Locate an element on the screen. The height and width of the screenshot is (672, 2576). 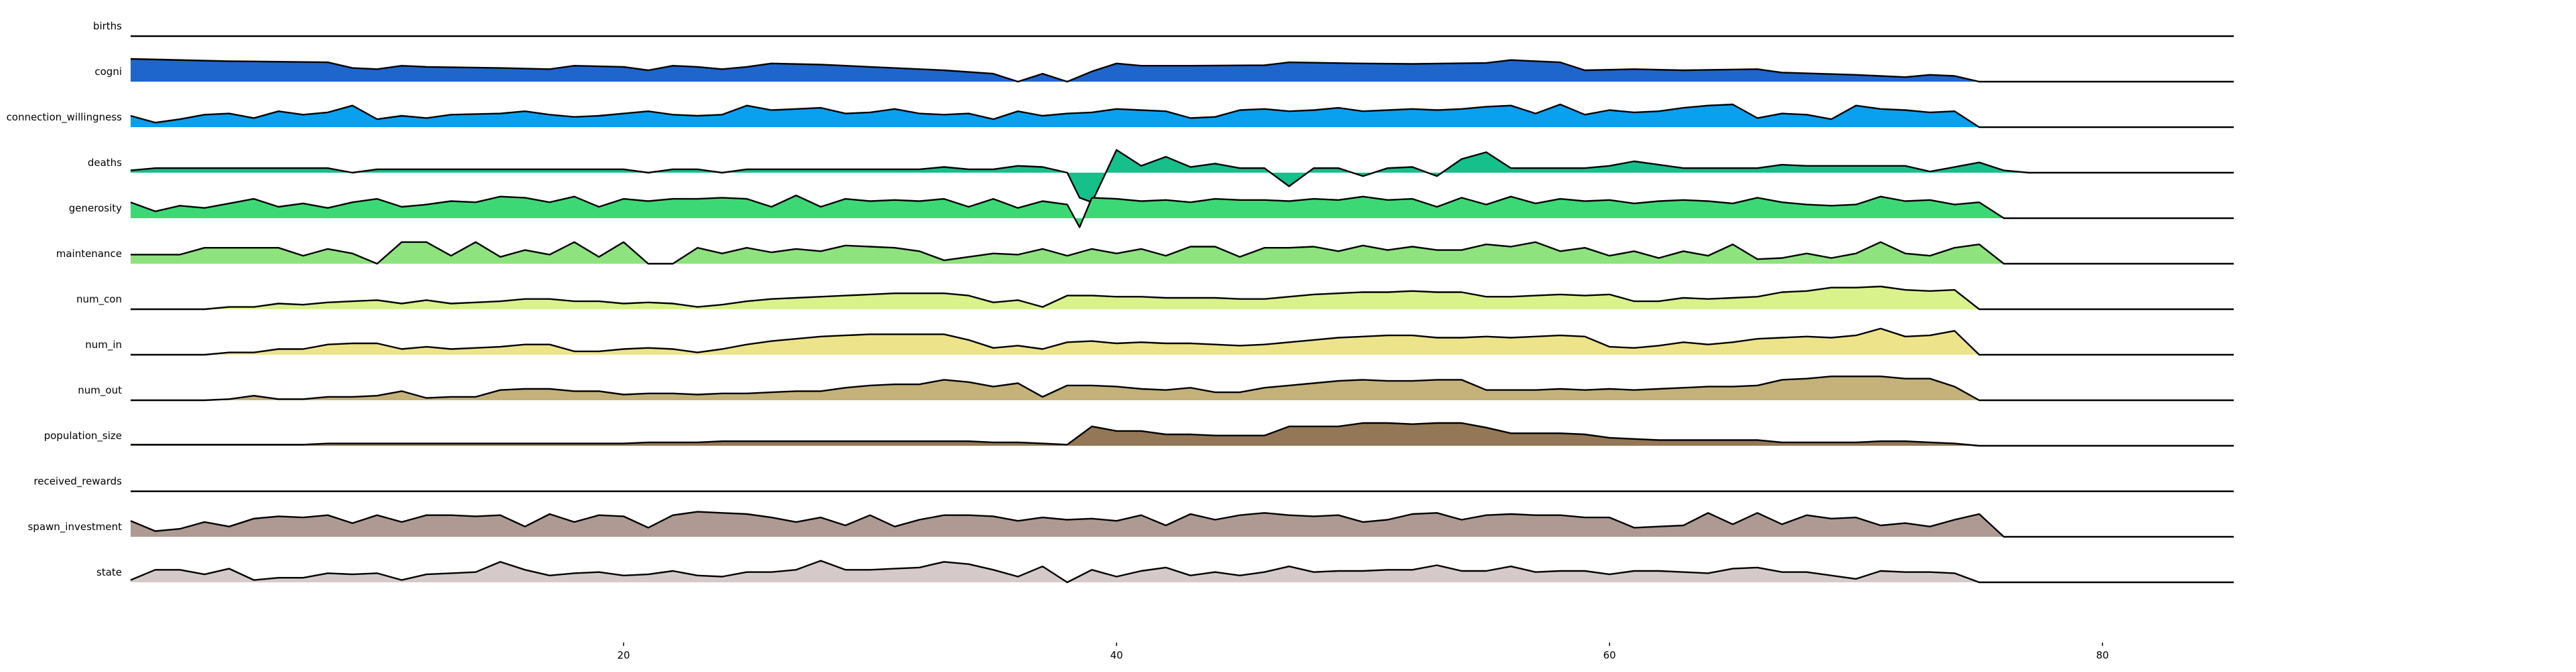
ridge-num-in: num_in is located at coordinates (1159, 341).